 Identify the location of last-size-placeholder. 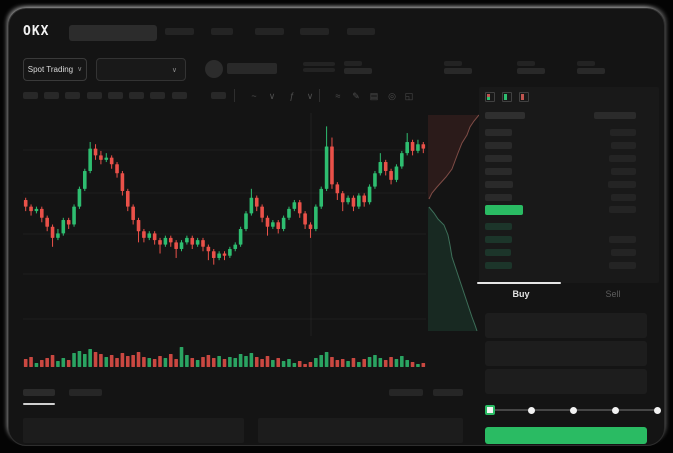
(622, 209).